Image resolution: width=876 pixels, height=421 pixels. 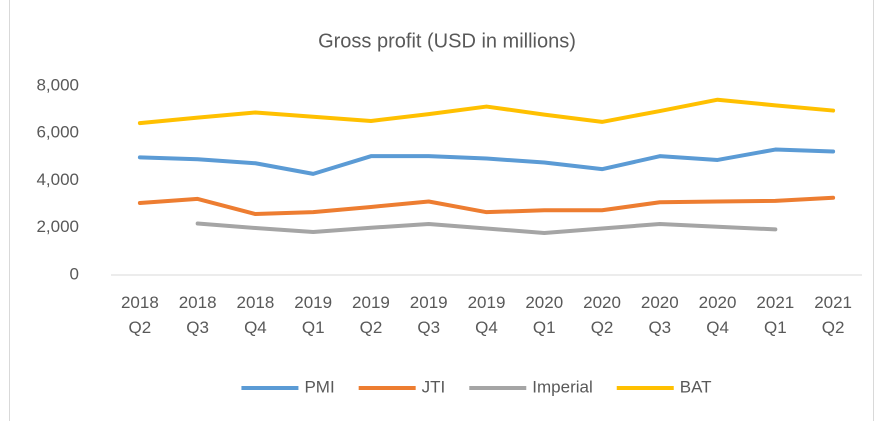 What do you see at coordinates (833, 315) in the screenshot?
I see `x-tick-label: 2021 Q2` at bounding box center [833, 315].